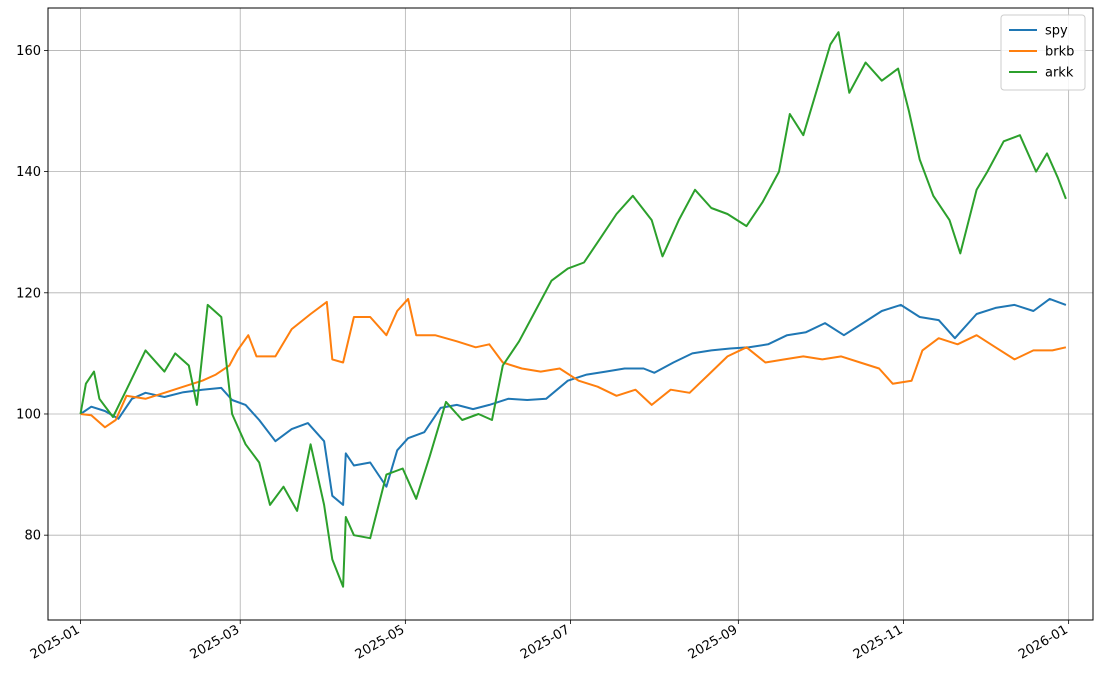  I want to click on legend-label-spy: spy, so click(1056, 31).